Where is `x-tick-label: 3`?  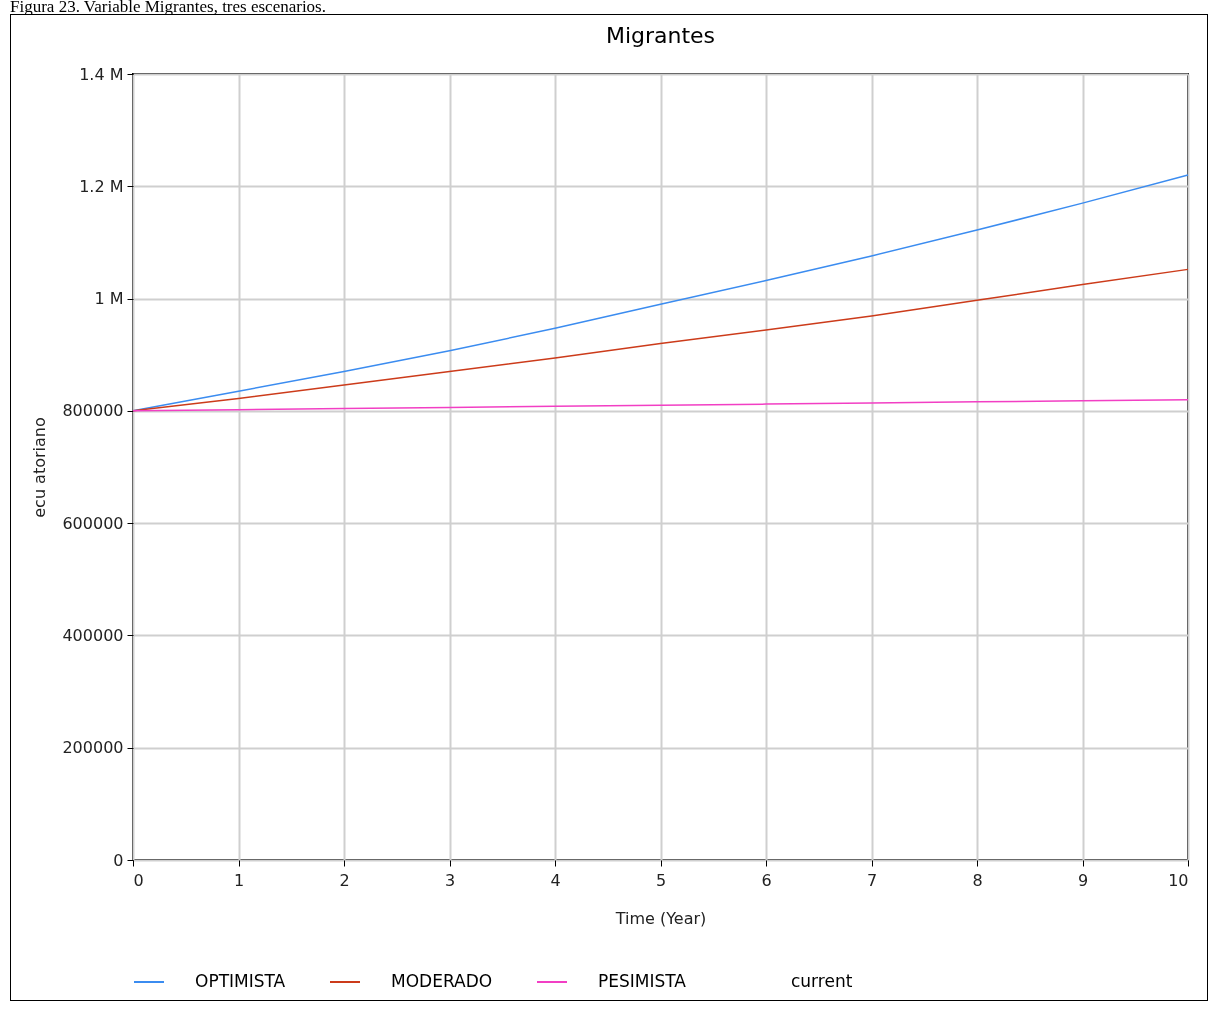
x-tick-label: 3 is located at coordinates (450, 880).